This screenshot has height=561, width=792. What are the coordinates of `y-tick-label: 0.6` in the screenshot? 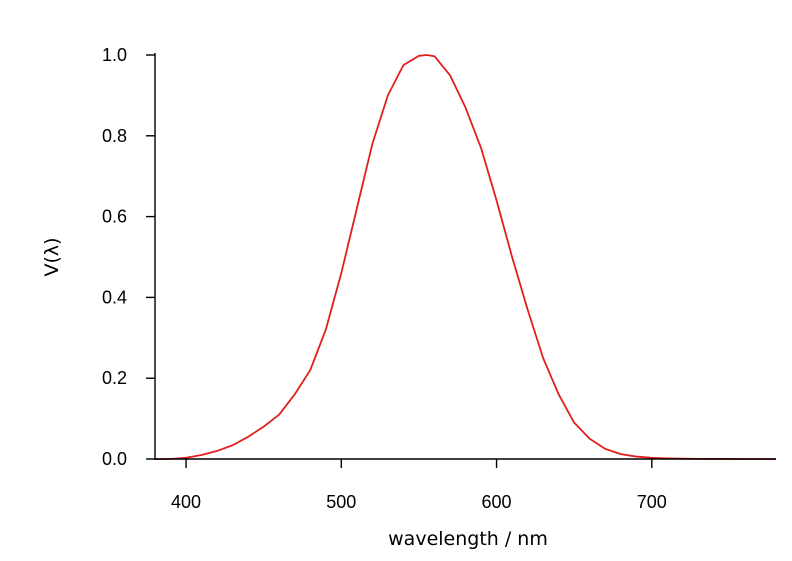 It's located at (114, 217).